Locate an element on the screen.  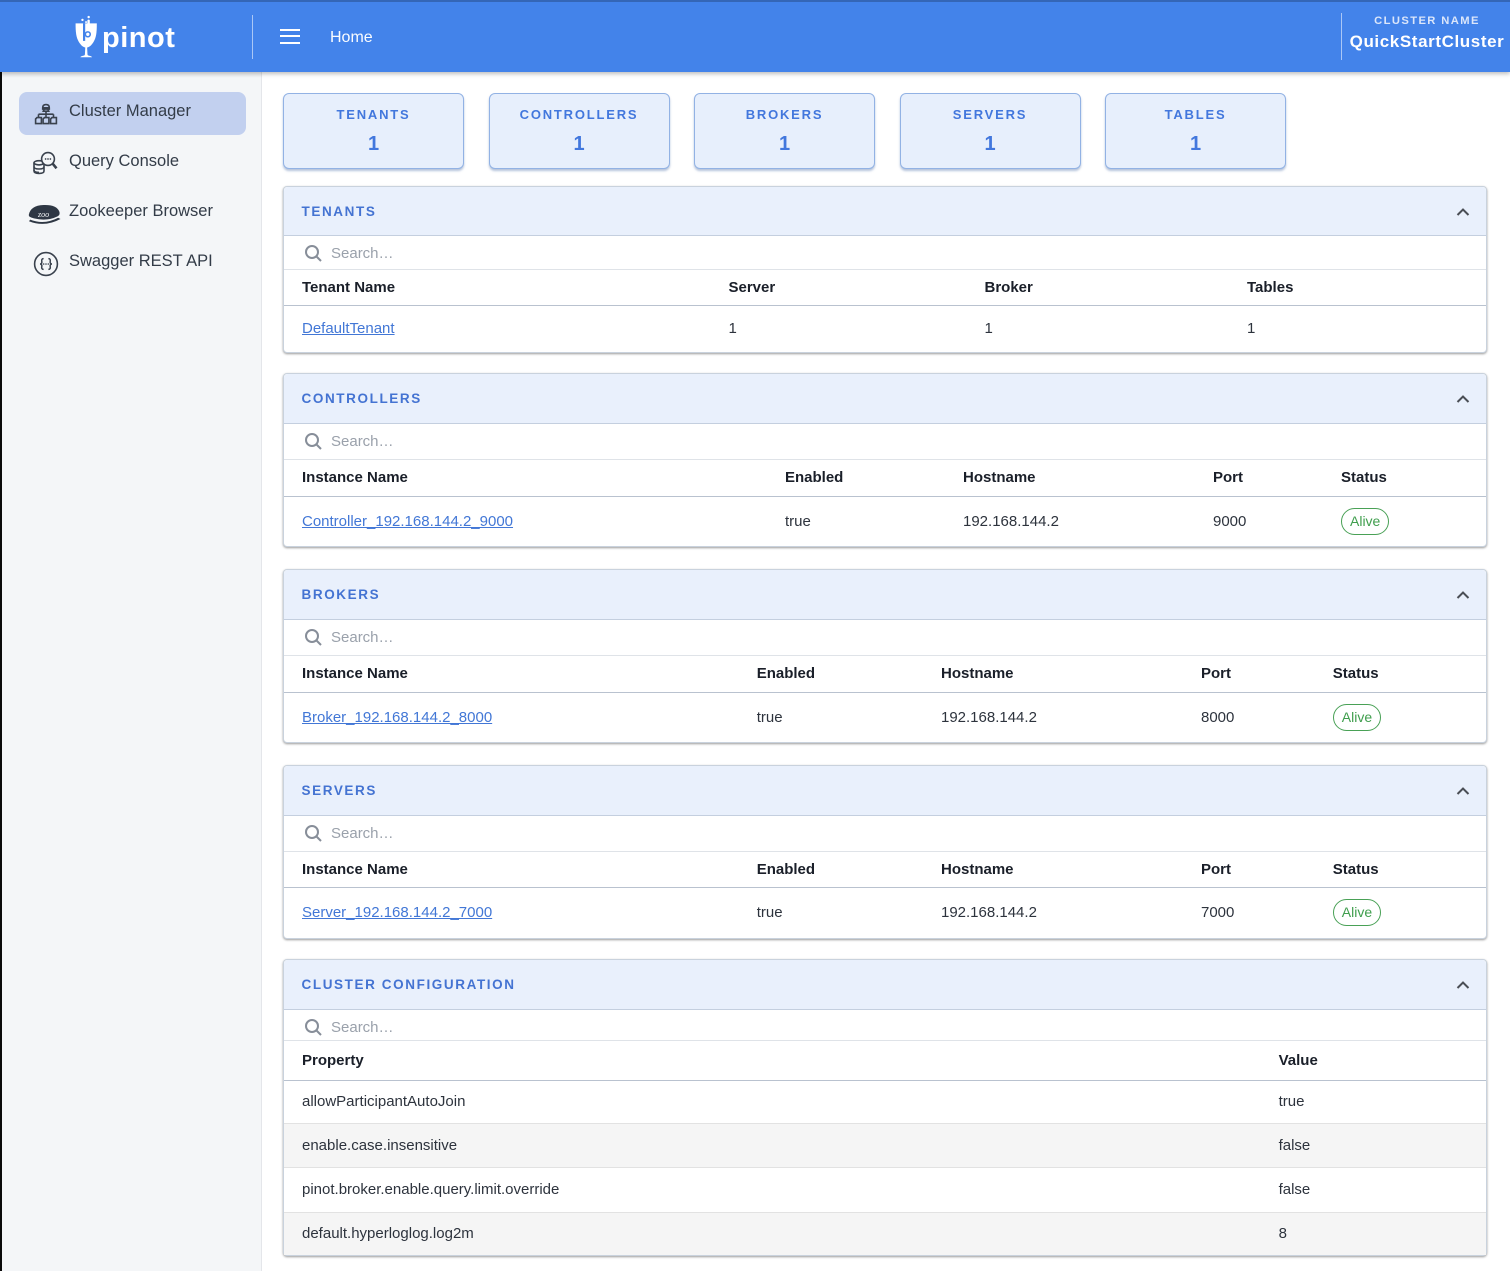
svg-text: zoo is located at coordinates (43, 214).